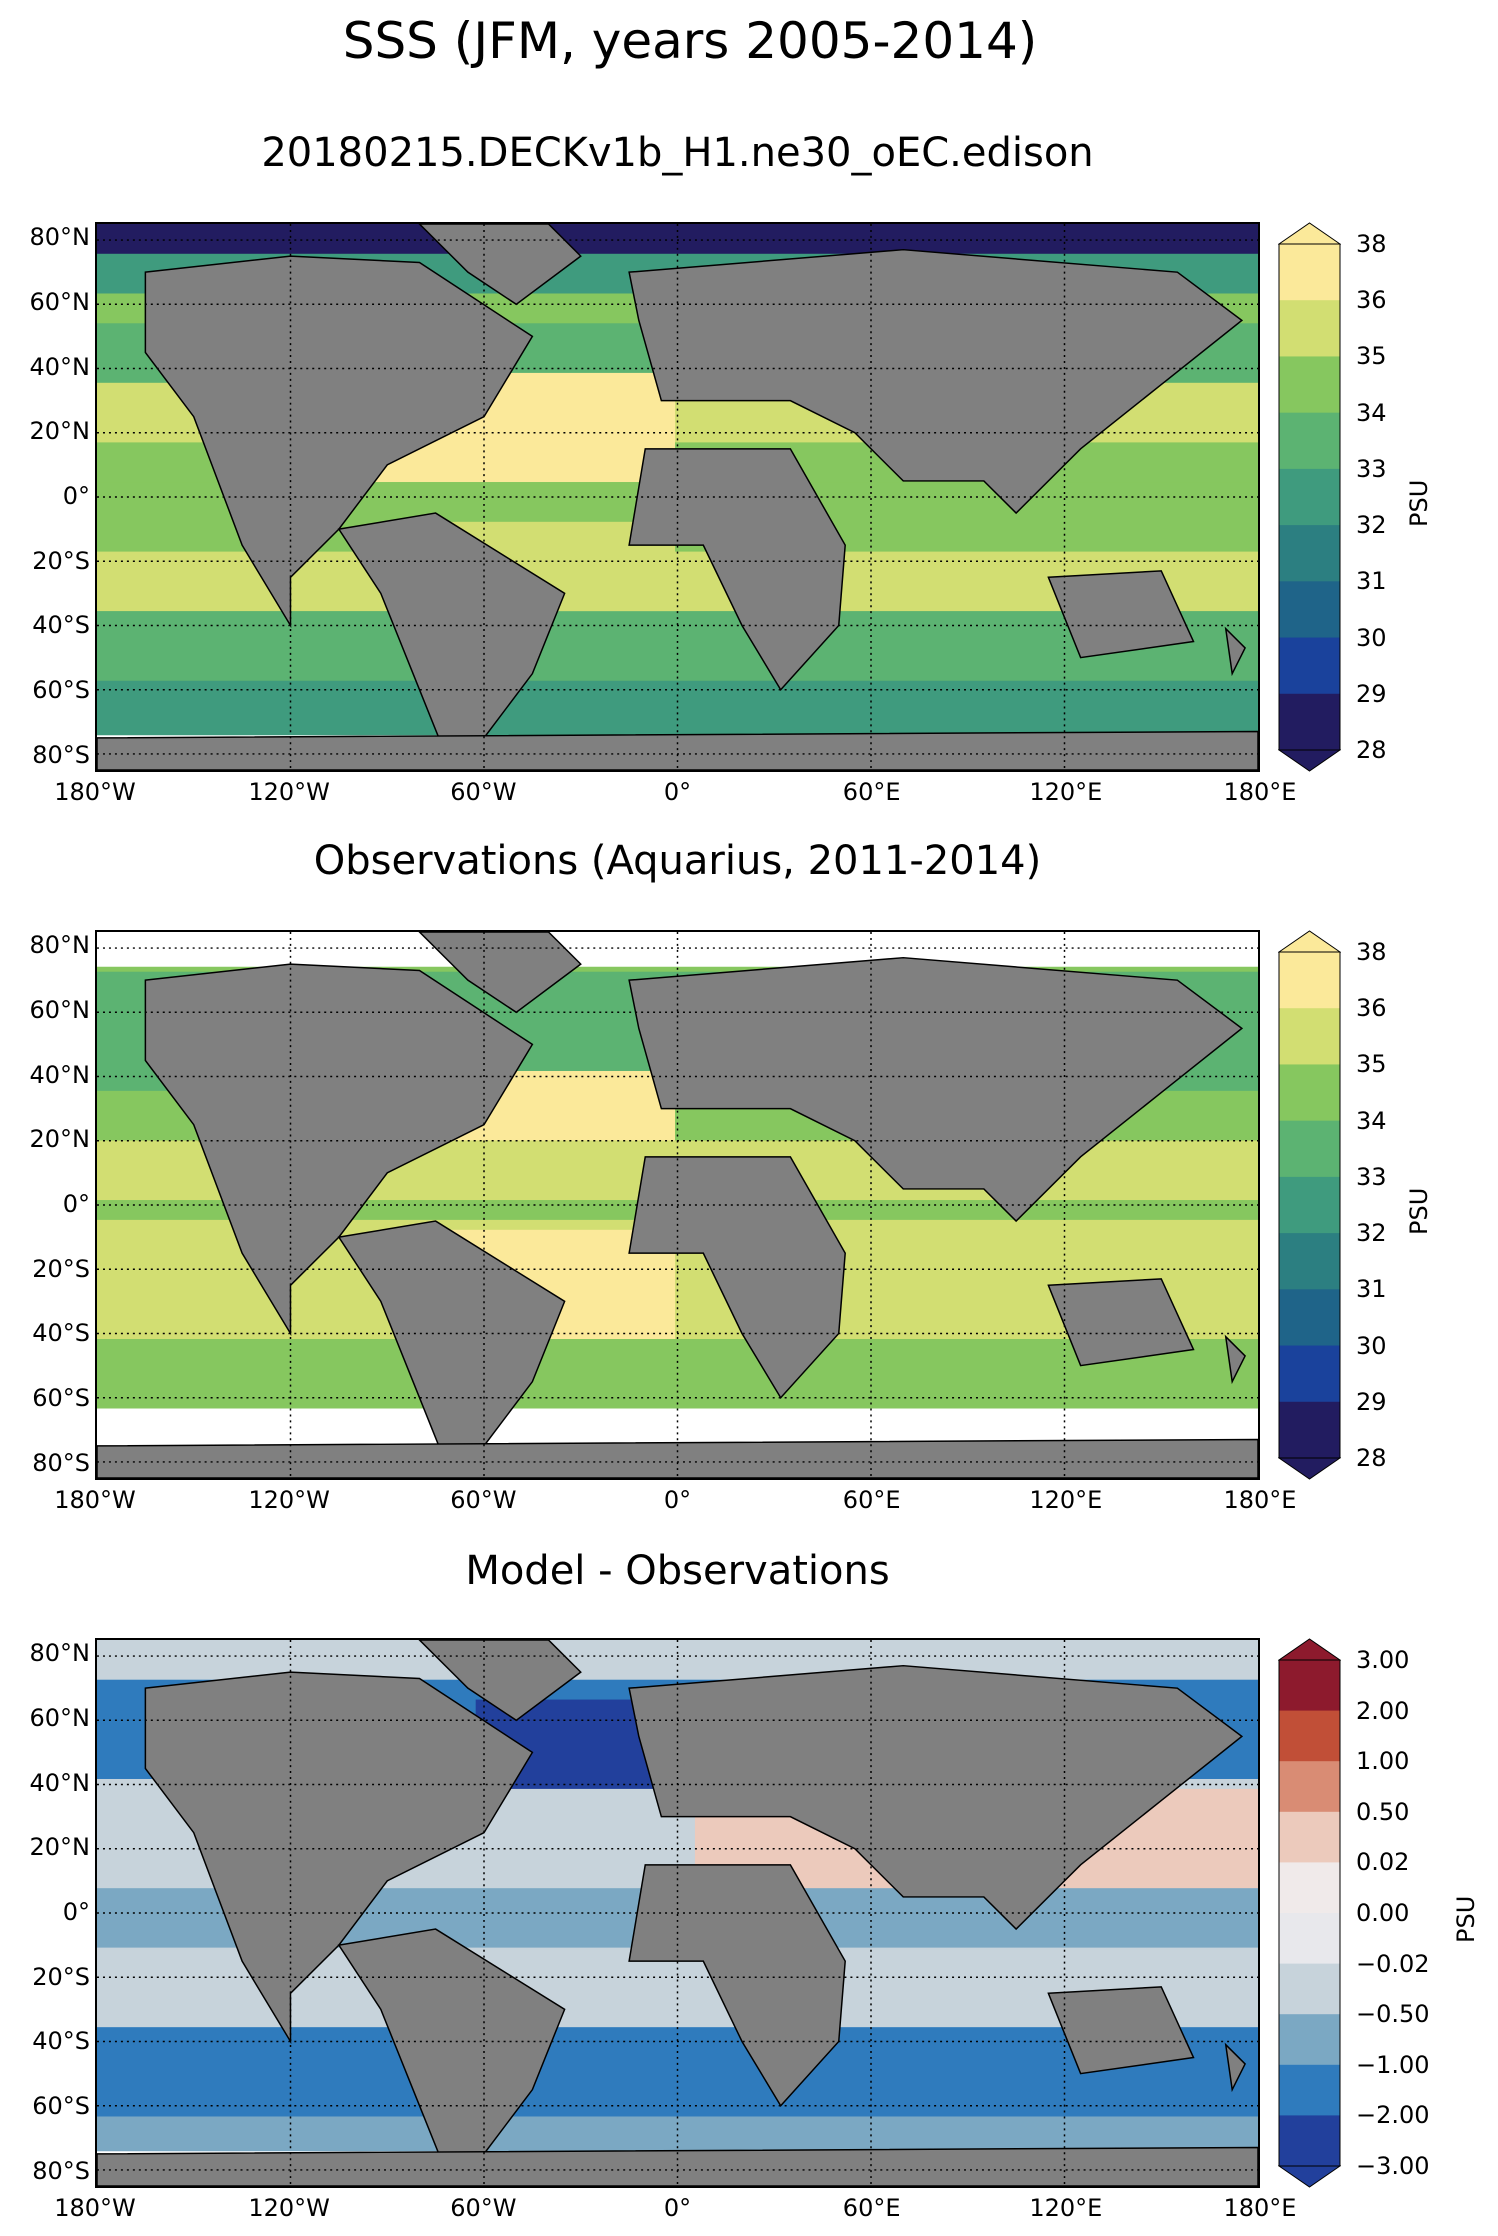  I want to click on colorbar-tick-label: 0.50, so click(1383, 1811).